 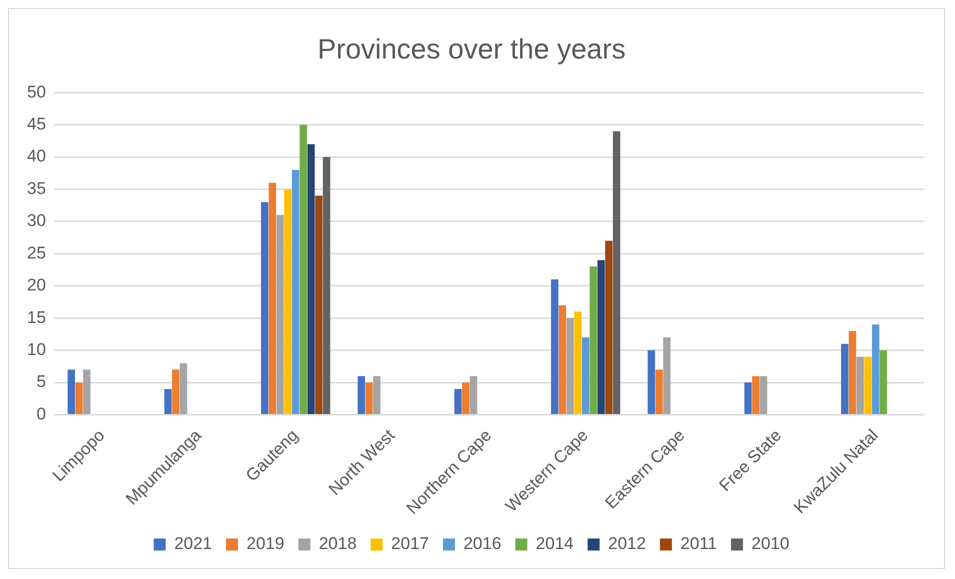 I want to click on y-tick-label: 0, so click(x=41, y=414).